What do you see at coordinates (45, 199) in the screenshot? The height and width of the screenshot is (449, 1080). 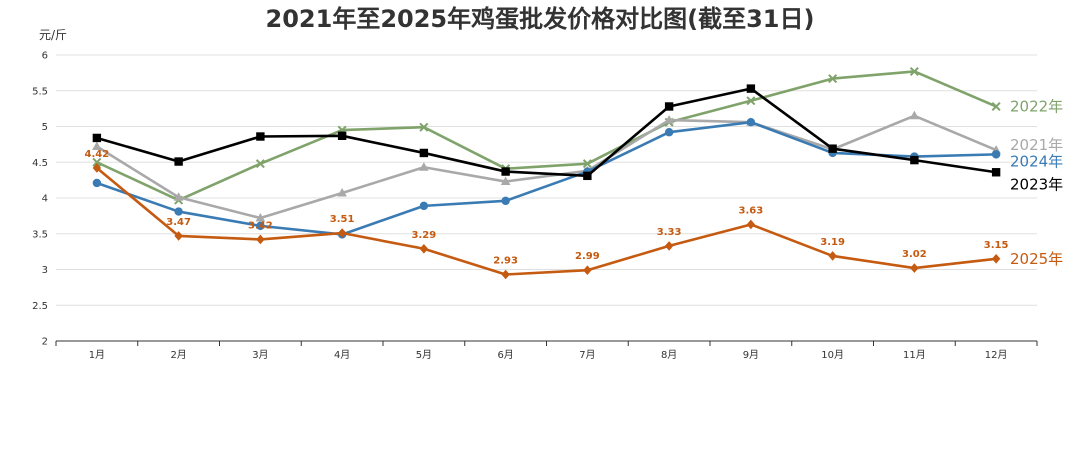 I see `y-tick-label: 4` at bounding box center [45, 199].